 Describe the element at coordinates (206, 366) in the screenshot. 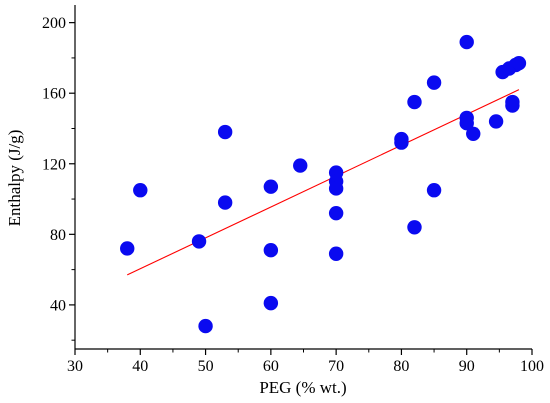

I see `x-tick-label: 50` at that location.